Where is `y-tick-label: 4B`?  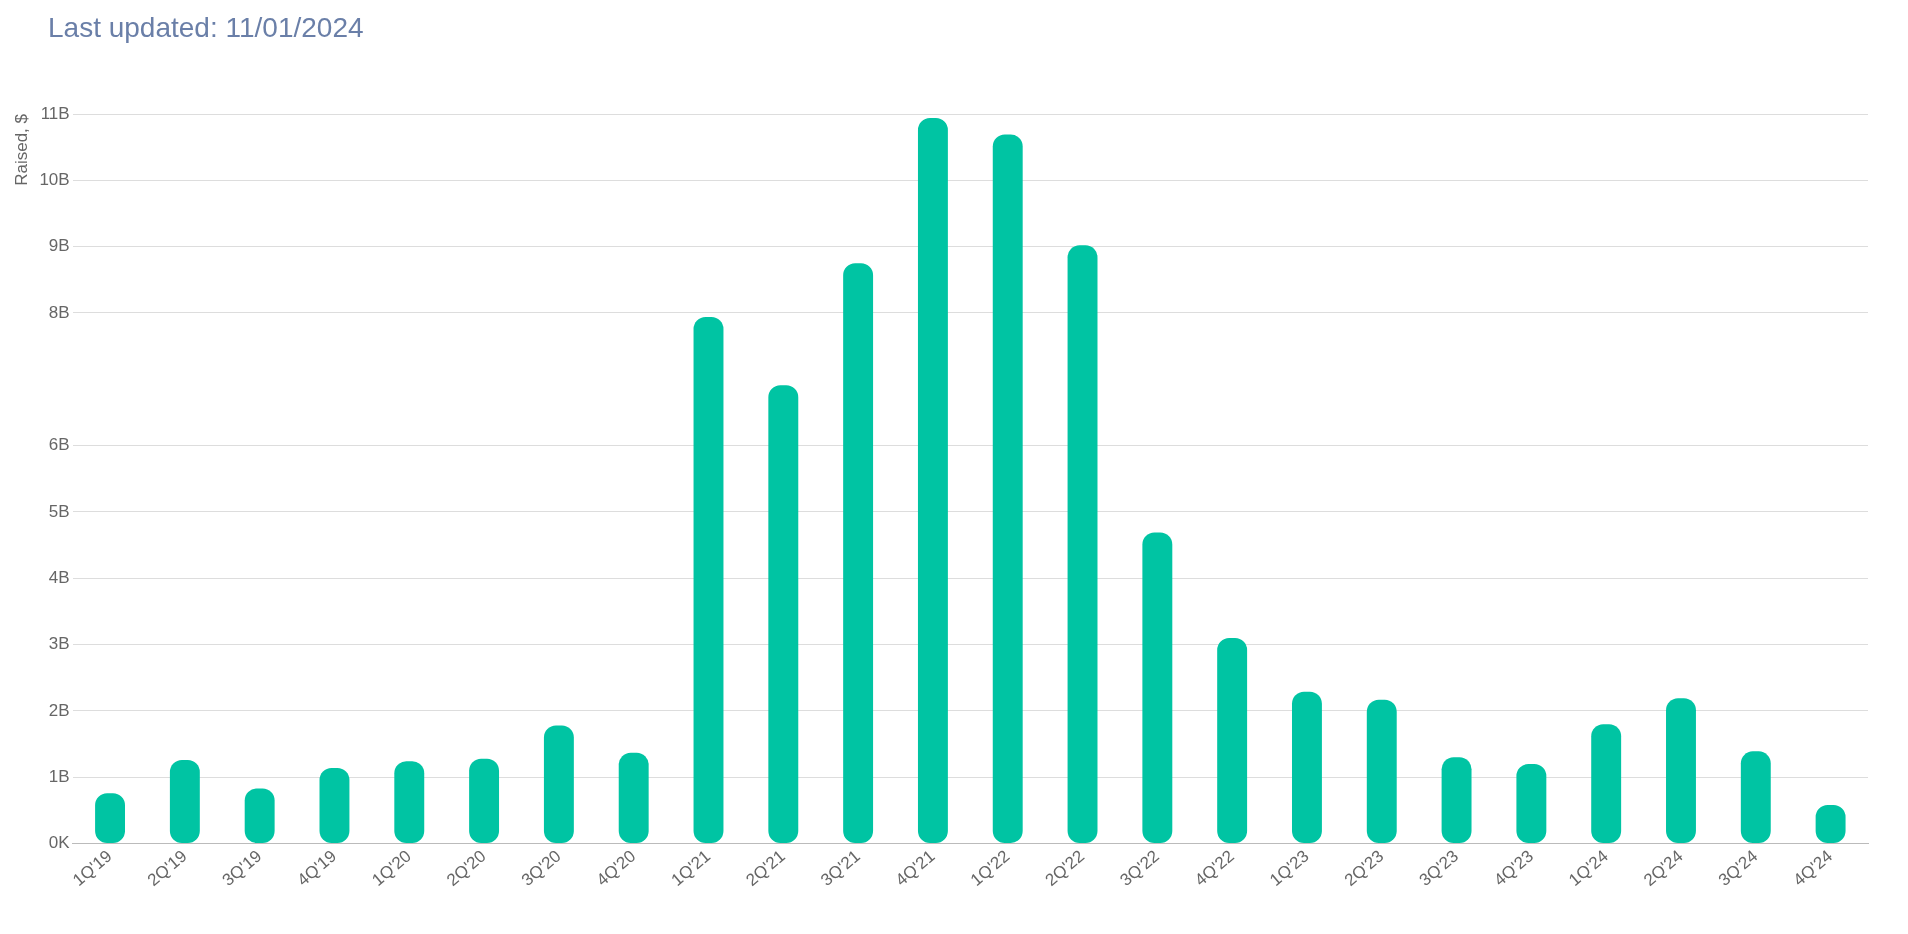 y-tick-label: 4B is located at coordinates (59, 577).